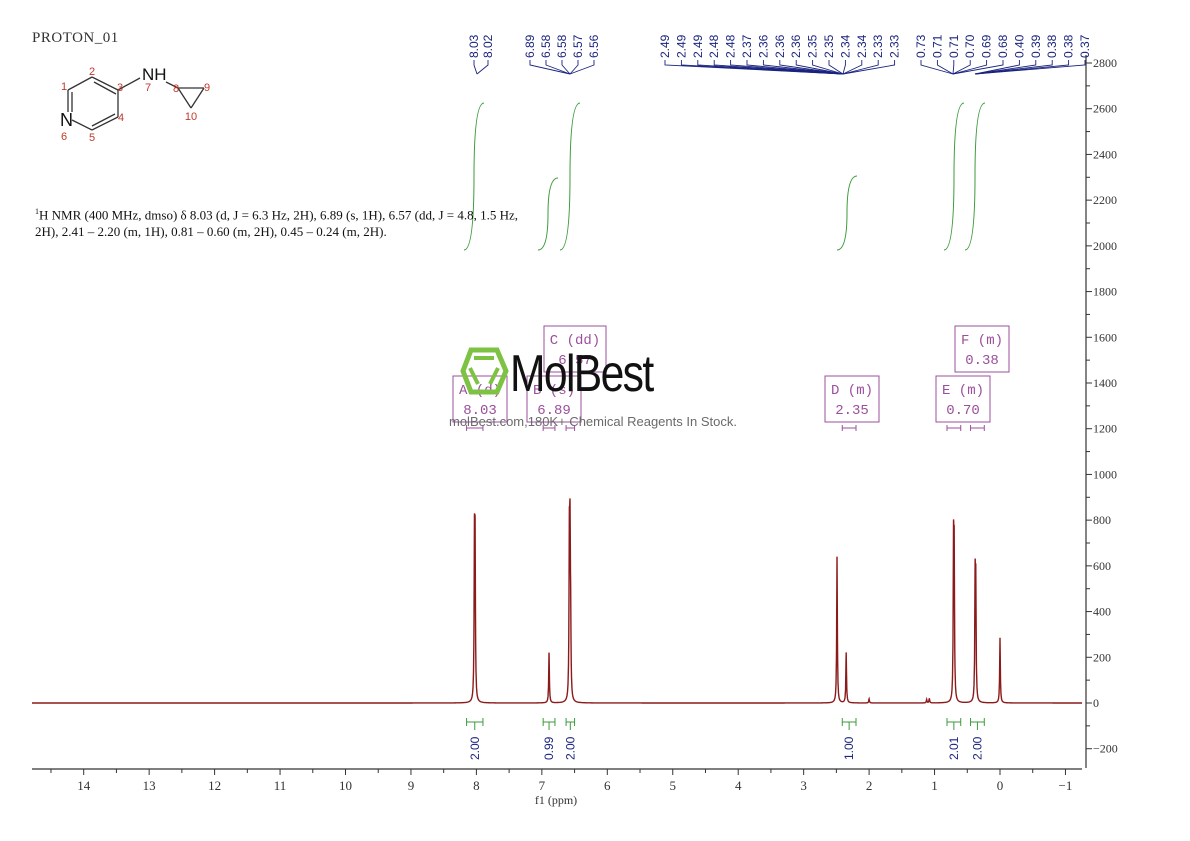  What do you see at coordinates (135, 104) in the screenshot?
I see `molecule-structure: 1 2 3 4 5 6 7 8 9 10 N NH` at bounding box center [135, 104].